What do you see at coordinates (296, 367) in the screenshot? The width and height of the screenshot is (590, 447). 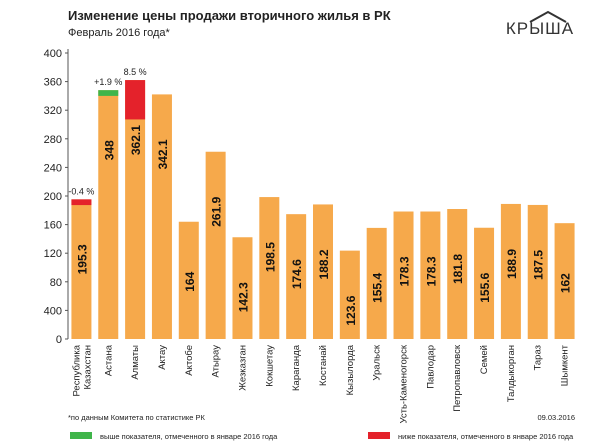 I see `x-tick-label: Караганда` at bounding box center [296, 367].